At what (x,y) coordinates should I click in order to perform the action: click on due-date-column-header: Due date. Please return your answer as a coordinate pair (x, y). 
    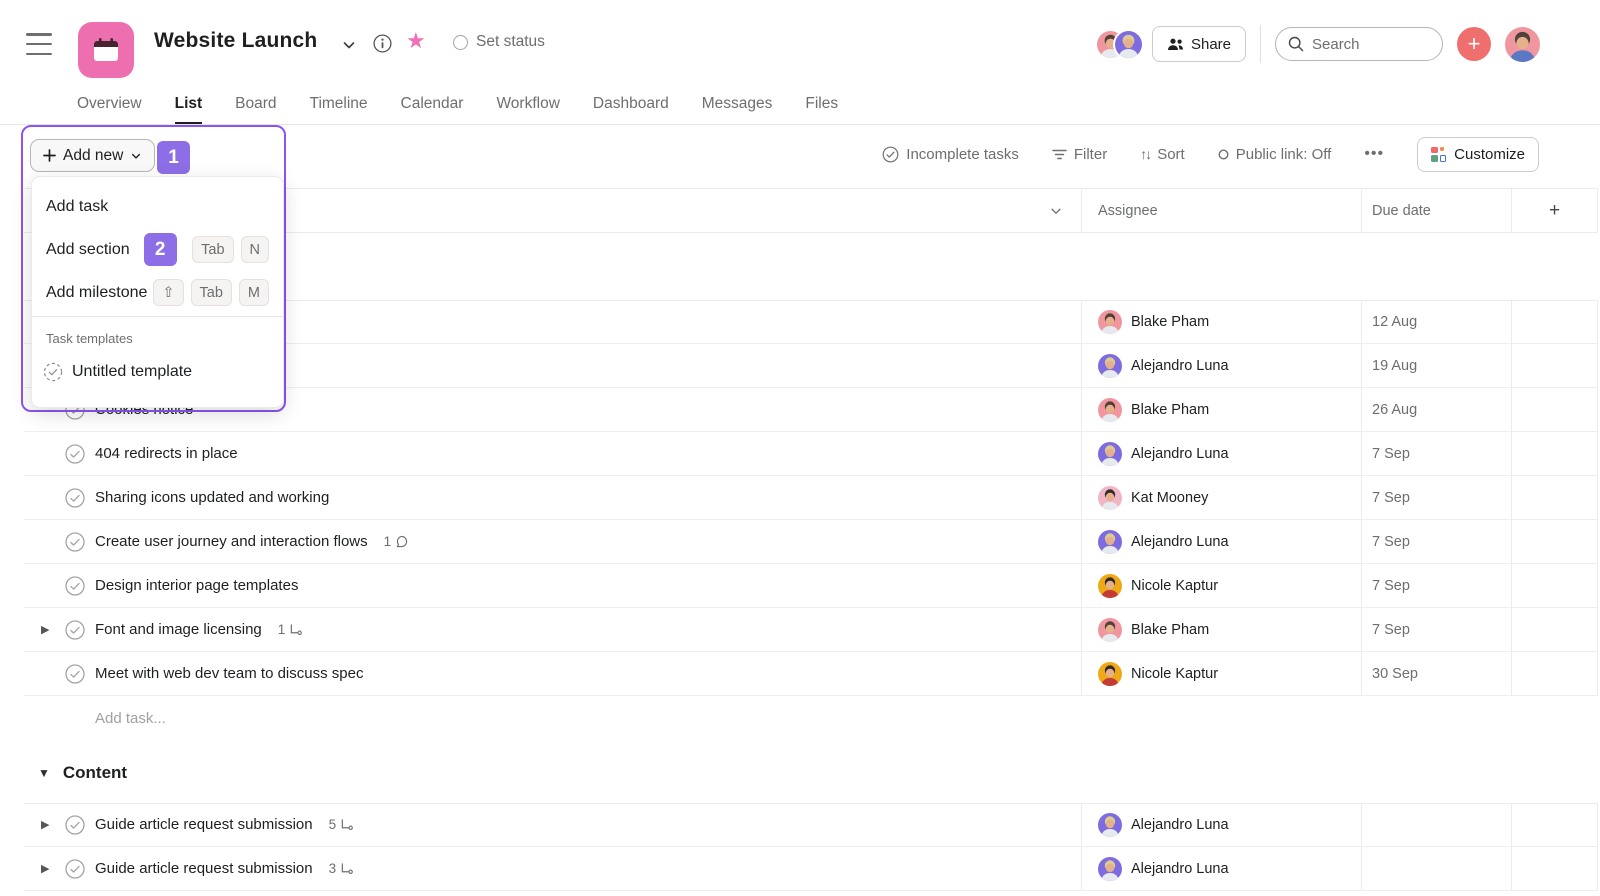
    Looking at the image, I should click on (1437, 210).